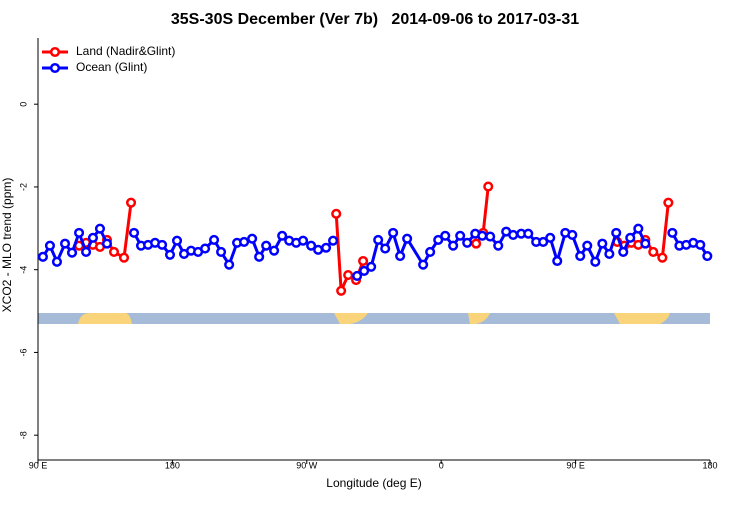  What do you see at coordinates (23, 187) in the screenshot?
I see `y-tick-label: -2` at bounding box center [23, 187].